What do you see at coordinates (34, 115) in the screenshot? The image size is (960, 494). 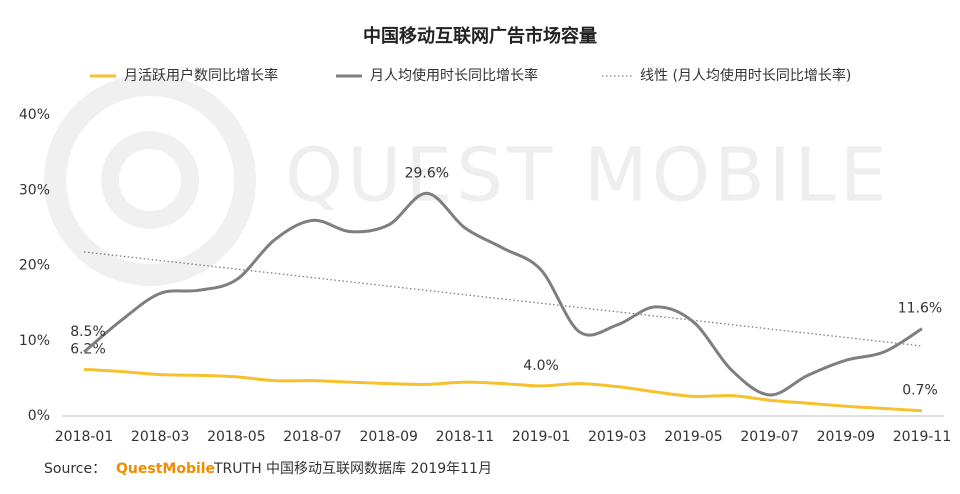 I see `y-tick-label: 40%` at bounding box center [34, 115].